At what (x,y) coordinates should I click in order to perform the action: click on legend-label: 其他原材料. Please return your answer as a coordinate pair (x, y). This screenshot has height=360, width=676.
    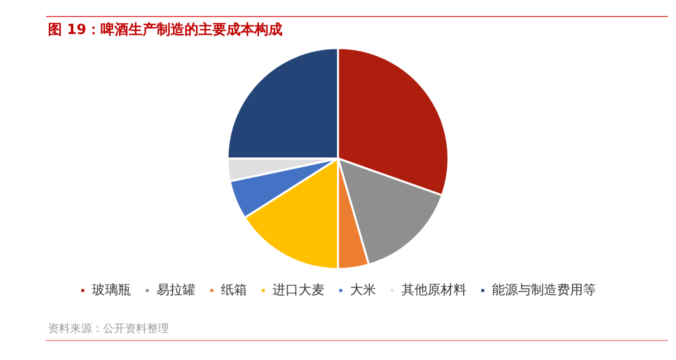
    Looking at the image, I should click on (433, 290).